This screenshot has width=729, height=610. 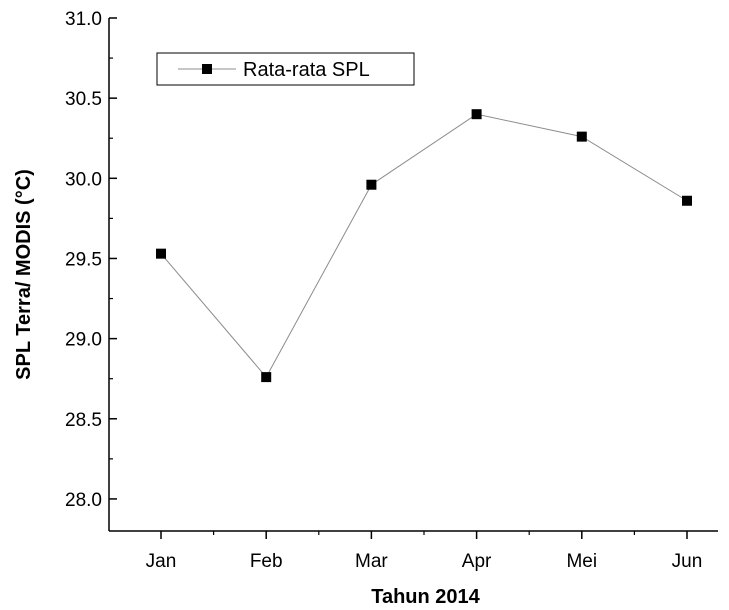 I want to click on x-tick-label: Apr, so click(x=477, y=561).